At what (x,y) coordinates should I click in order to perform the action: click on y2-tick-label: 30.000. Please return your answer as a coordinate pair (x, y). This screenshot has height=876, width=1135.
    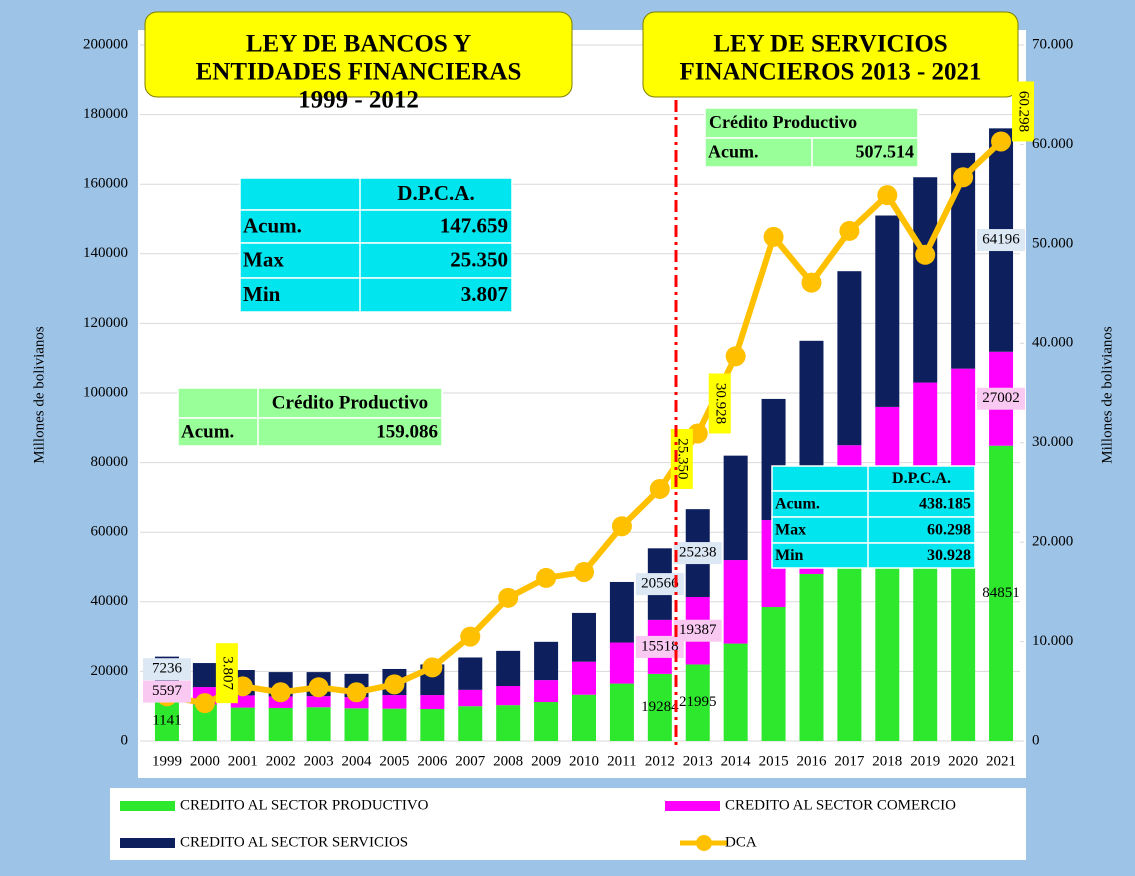
    Looking at the image, I should click on (1052, 442).